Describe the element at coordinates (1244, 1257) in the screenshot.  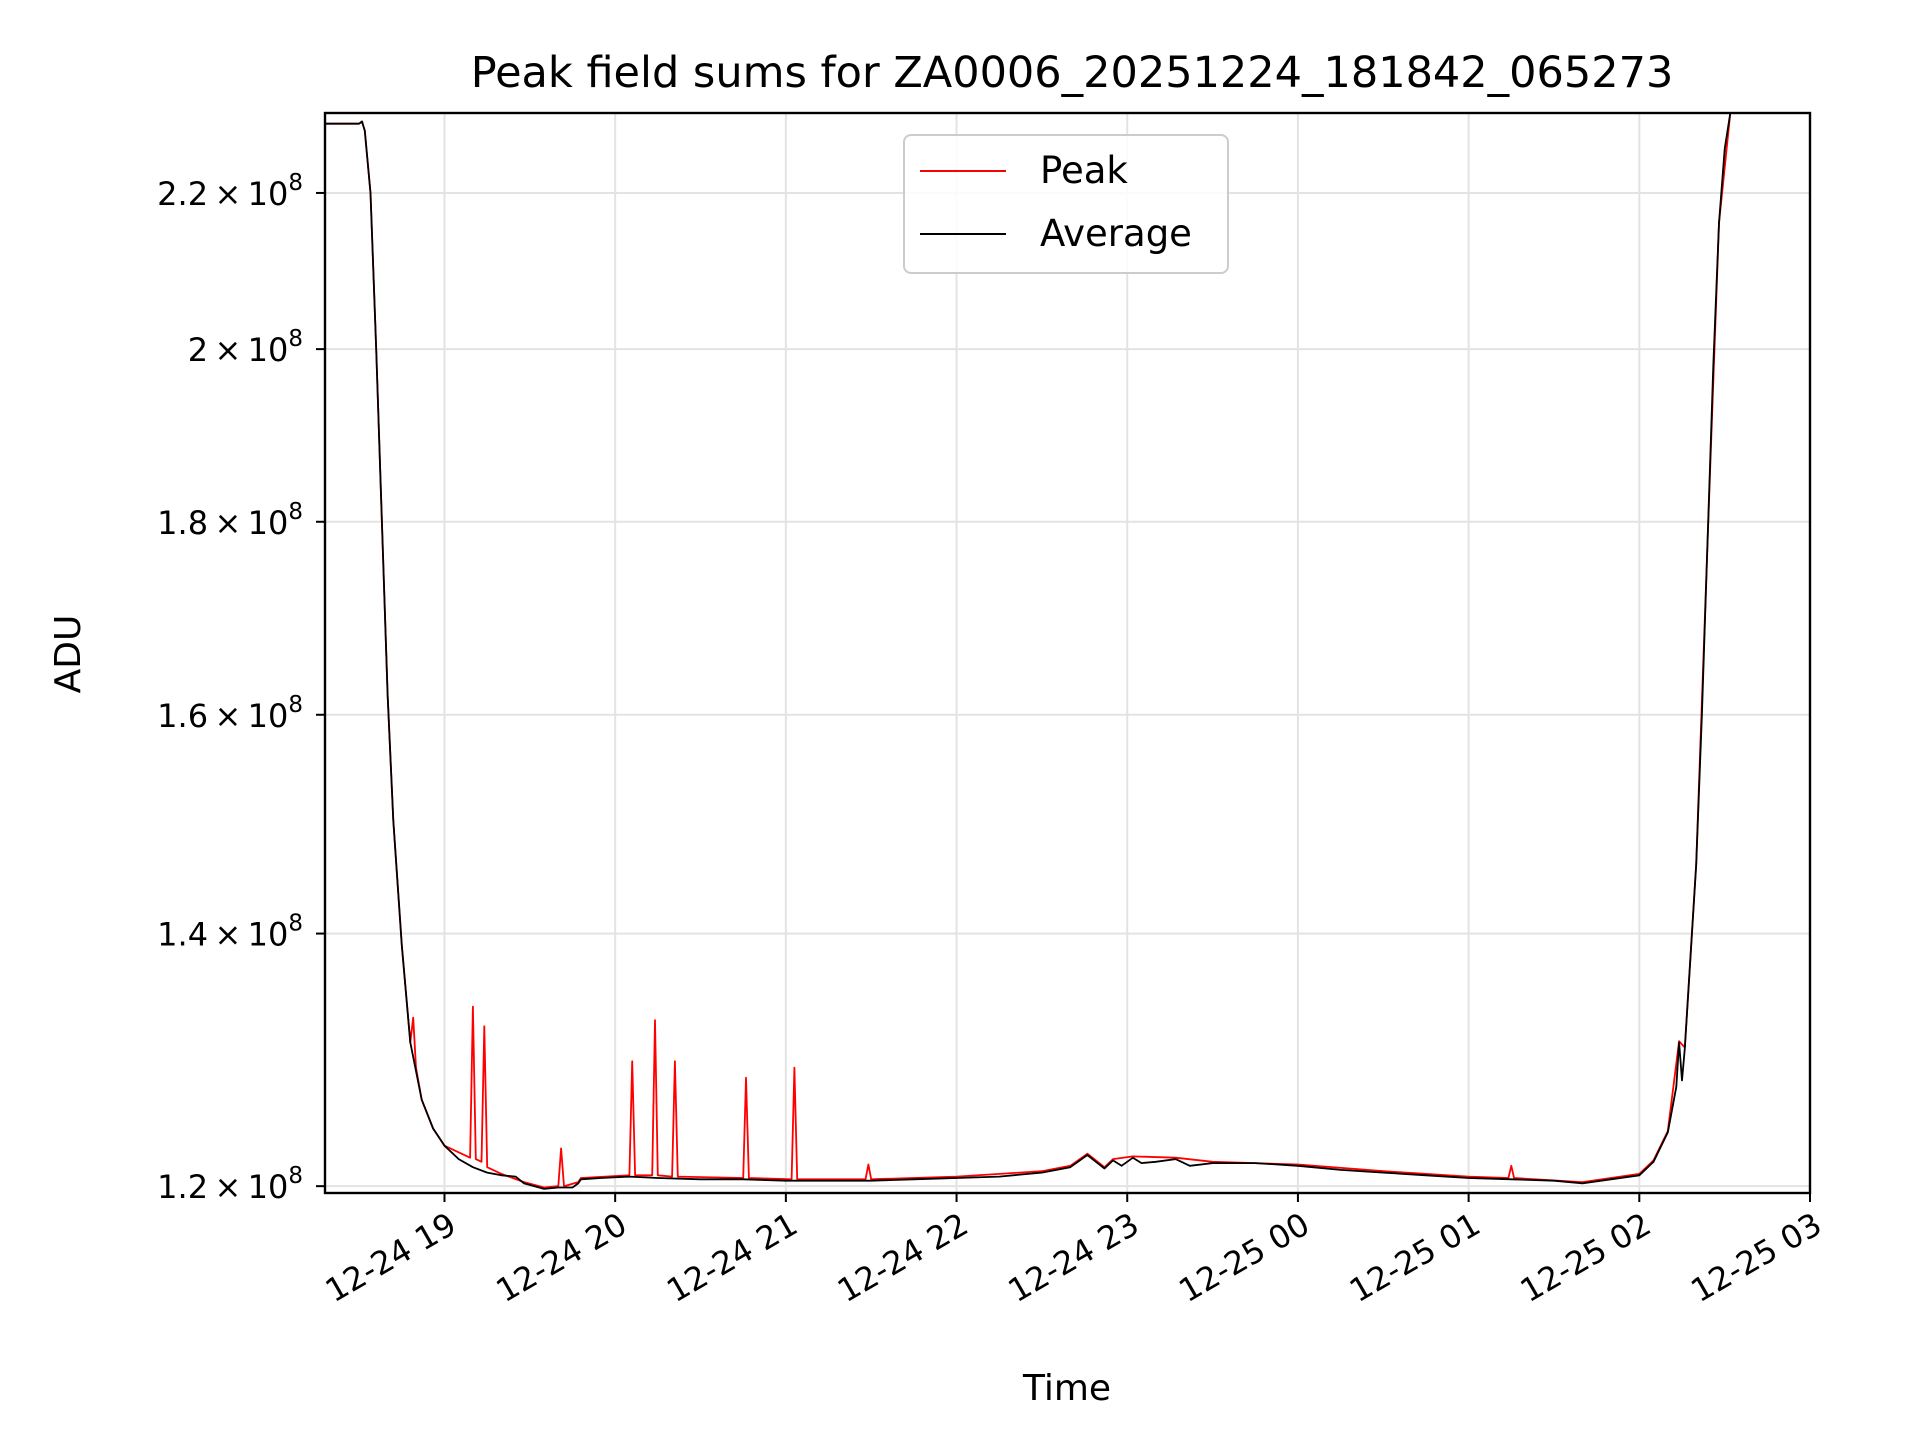
I see `x-tick-label: 12-25 00` at that location.